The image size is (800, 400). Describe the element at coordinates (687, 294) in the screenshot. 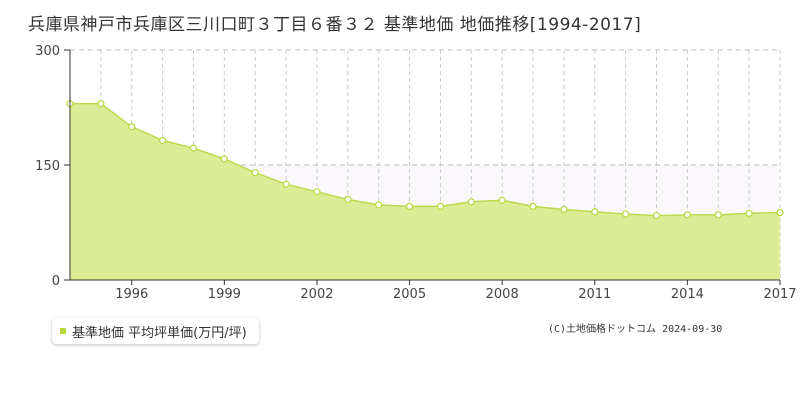

I see `x-tick-label: 2014` at that location.